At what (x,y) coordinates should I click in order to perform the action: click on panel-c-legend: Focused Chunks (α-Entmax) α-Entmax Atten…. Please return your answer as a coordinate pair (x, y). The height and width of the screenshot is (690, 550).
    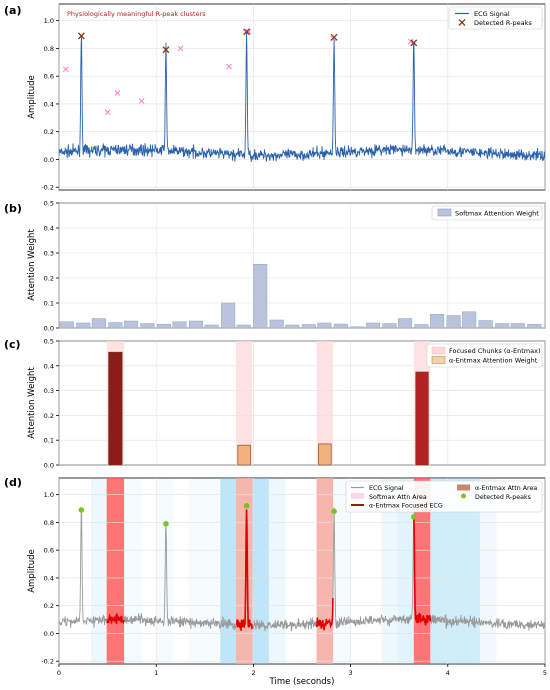
    Looking at the image, I should click on (484, 355).